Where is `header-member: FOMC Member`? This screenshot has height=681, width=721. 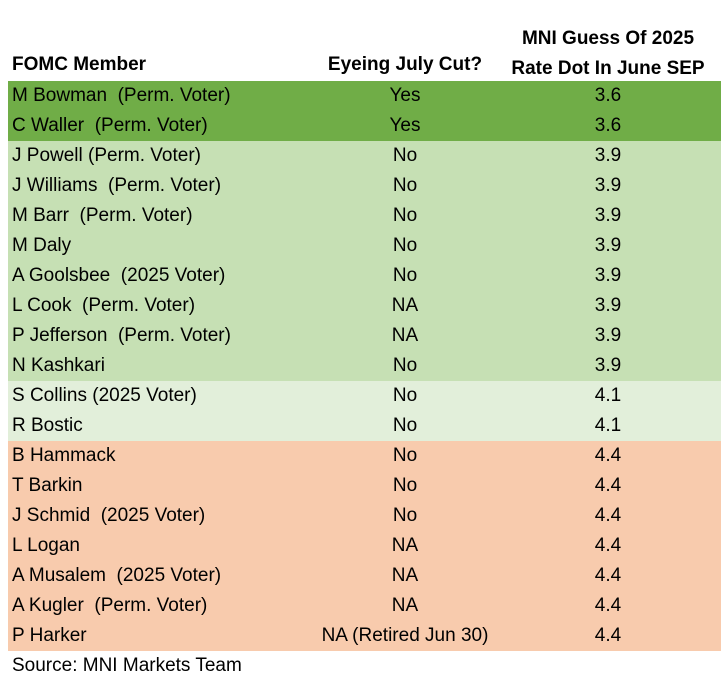 header-member: FOMC Member is located at coordinates (79, 64).